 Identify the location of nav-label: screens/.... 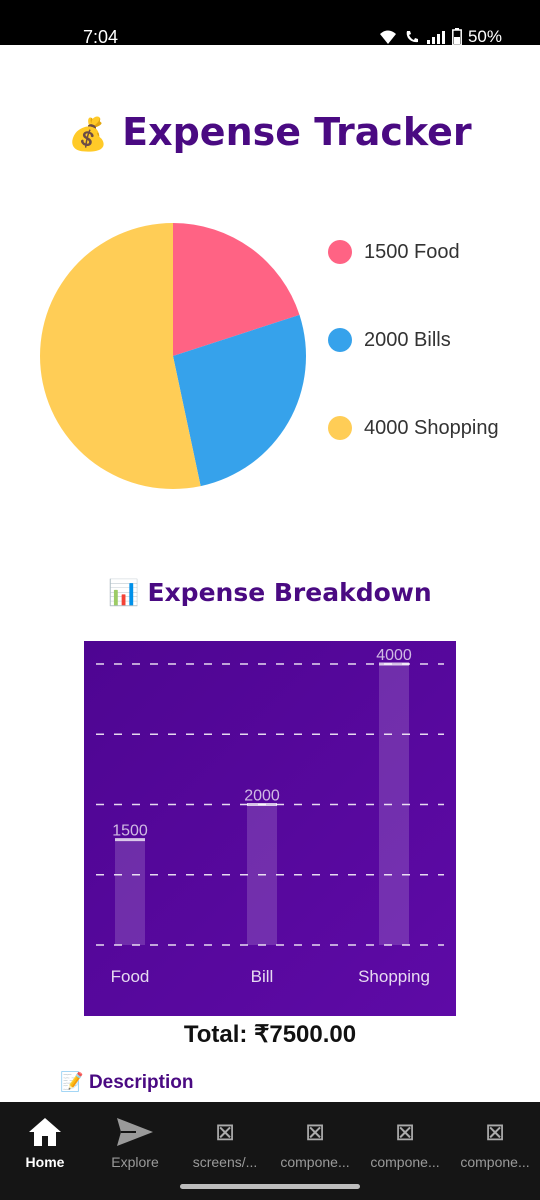
(225, 1162).